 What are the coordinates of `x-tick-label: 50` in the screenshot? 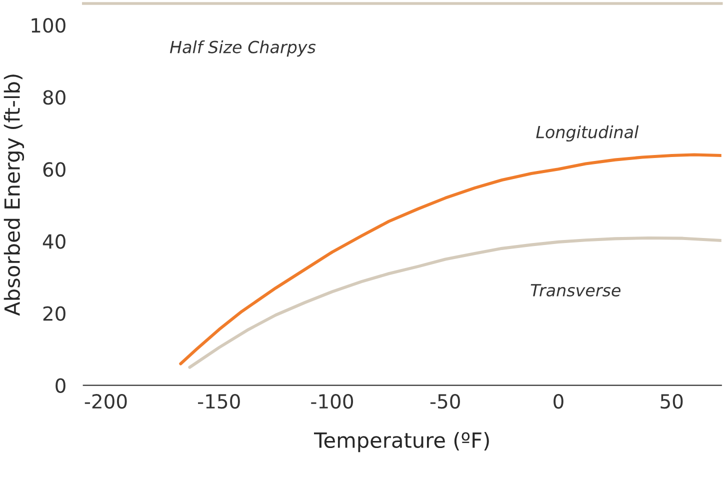 It's located at (671, 401).